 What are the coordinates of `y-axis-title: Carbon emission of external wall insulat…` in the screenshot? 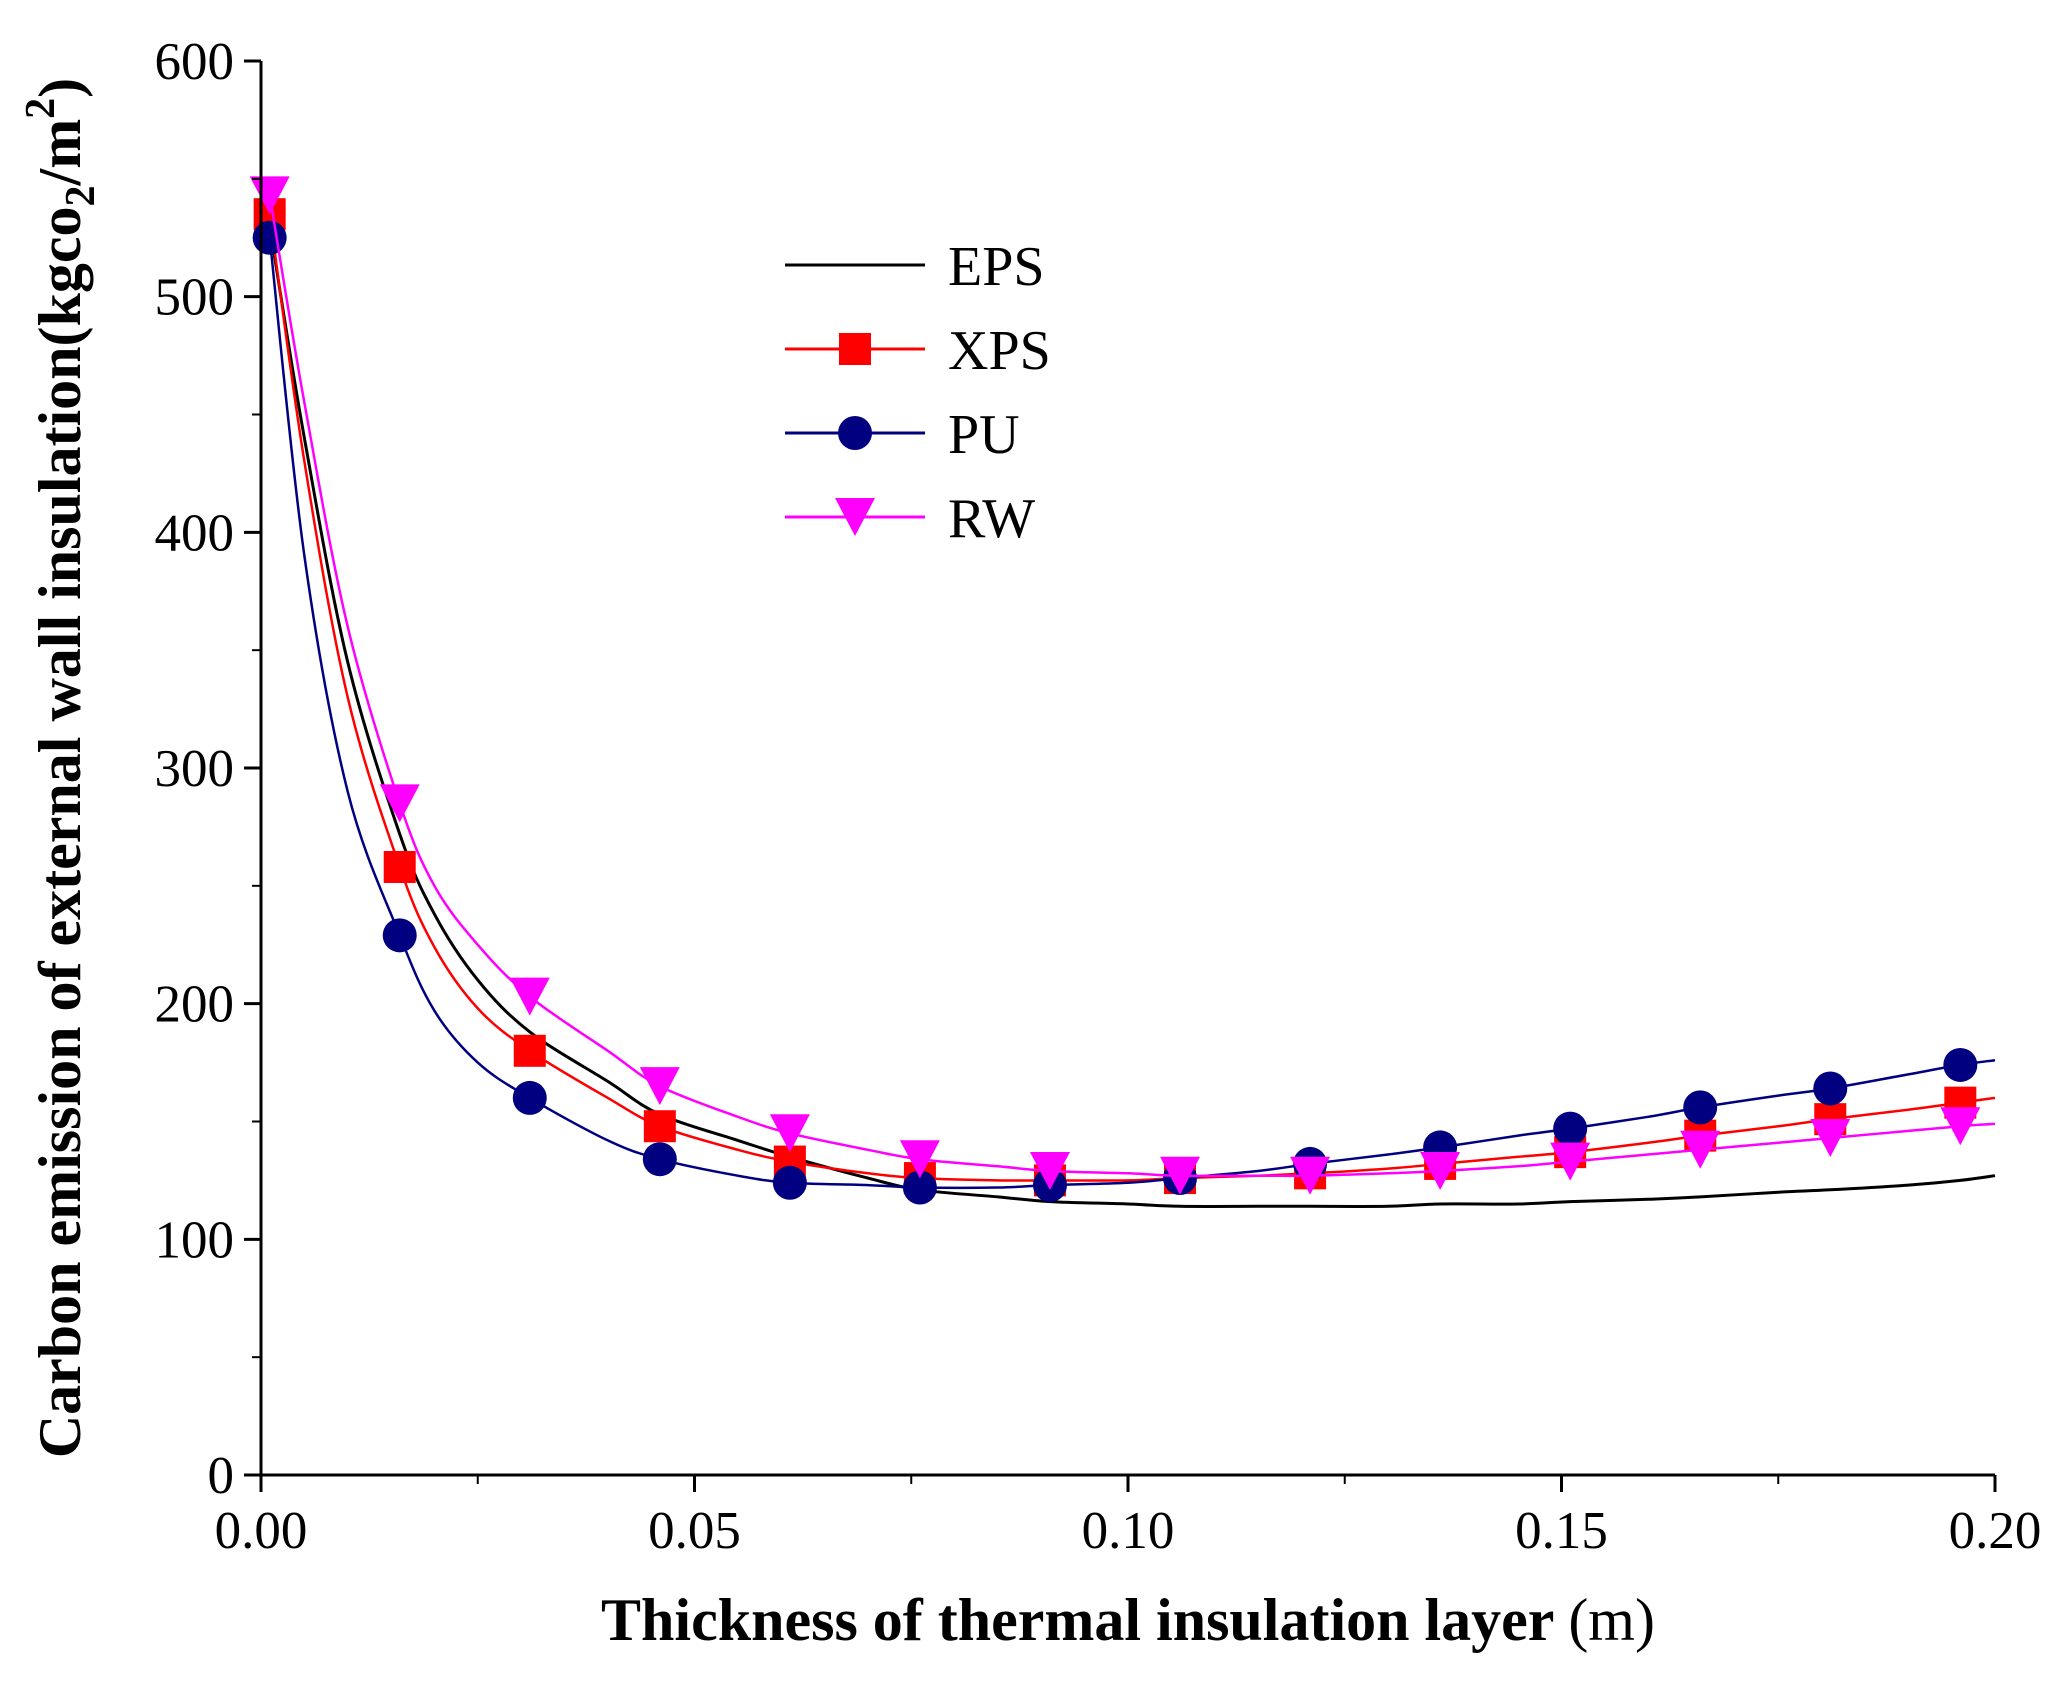 It's located at (61, 768).